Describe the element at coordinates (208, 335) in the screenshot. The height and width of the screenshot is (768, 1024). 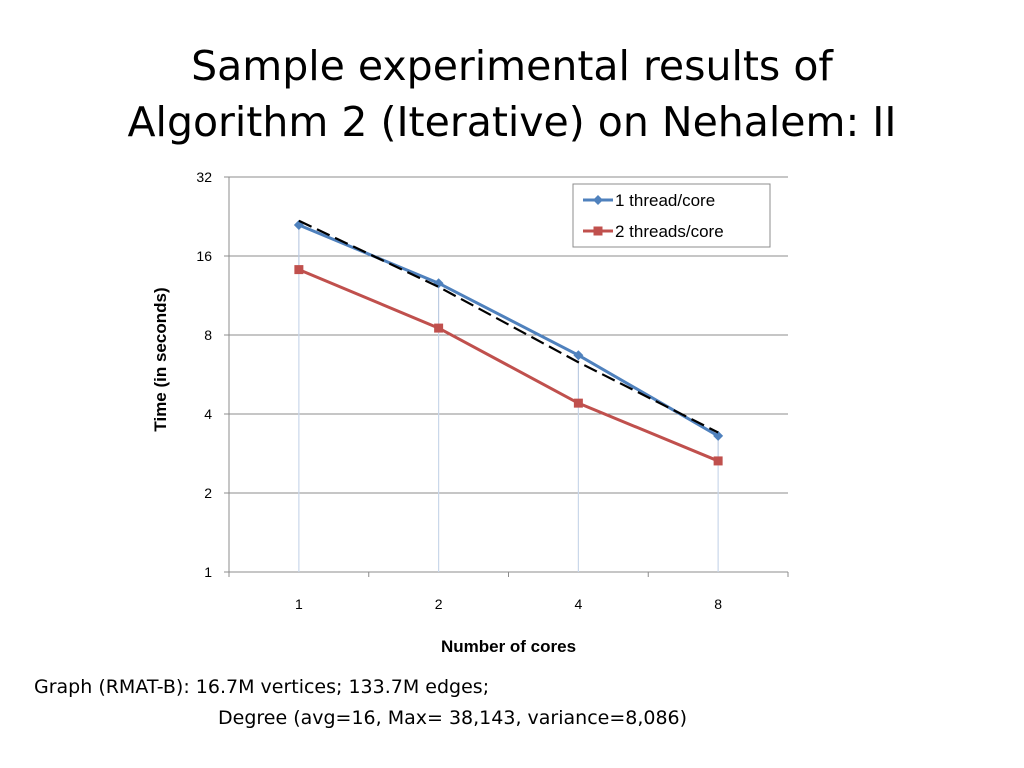
I see `y-tick-label: 8` at that location.